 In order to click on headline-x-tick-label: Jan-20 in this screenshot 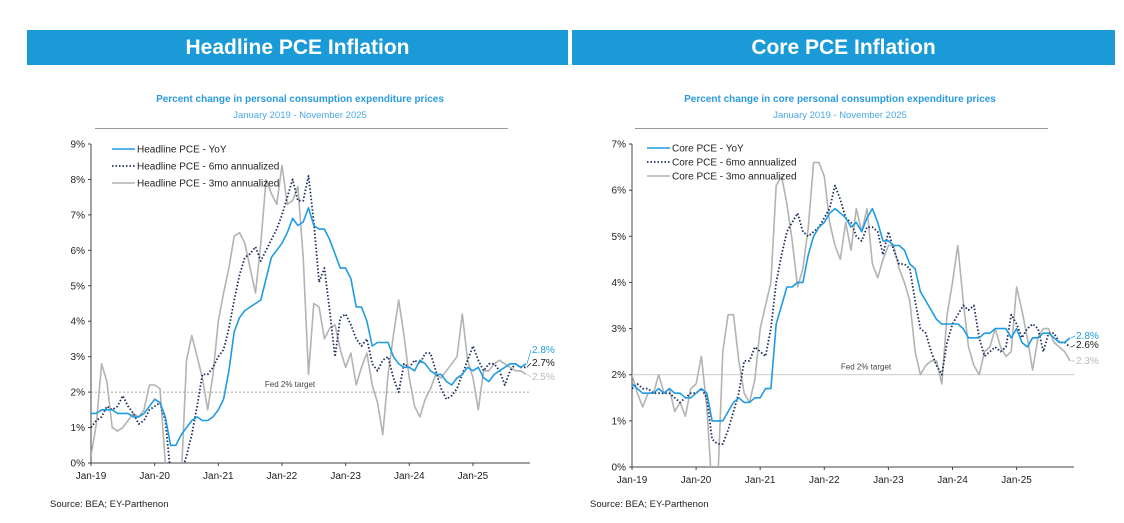, I will do `click(154, 476)`.